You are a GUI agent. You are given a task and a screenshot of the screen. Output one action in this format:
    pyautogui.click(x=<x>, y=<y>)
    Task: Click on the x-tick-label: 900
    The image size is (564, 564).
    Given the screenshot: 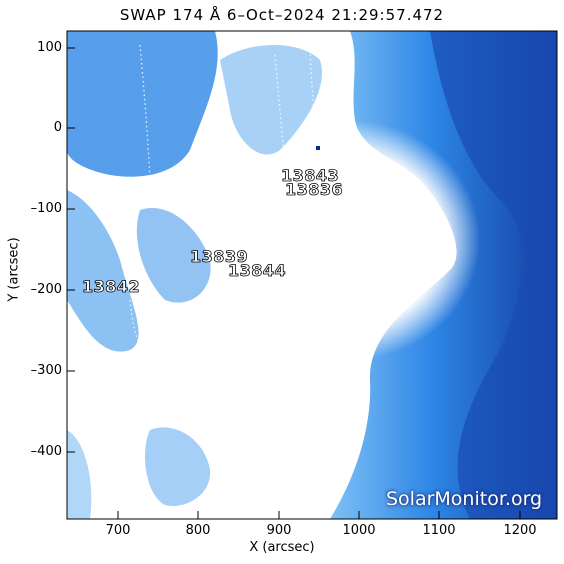 What is the action you would take?
    pyautogui.click(x=279, y=530)
    